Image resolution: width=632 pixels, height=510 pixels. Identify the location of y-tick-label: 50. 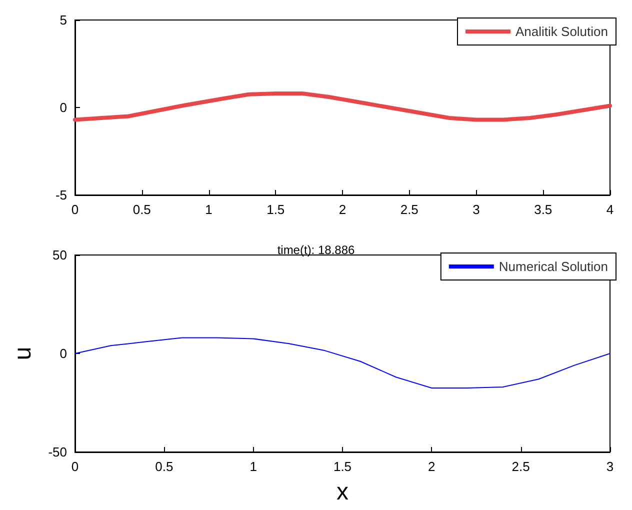
(59, 255).